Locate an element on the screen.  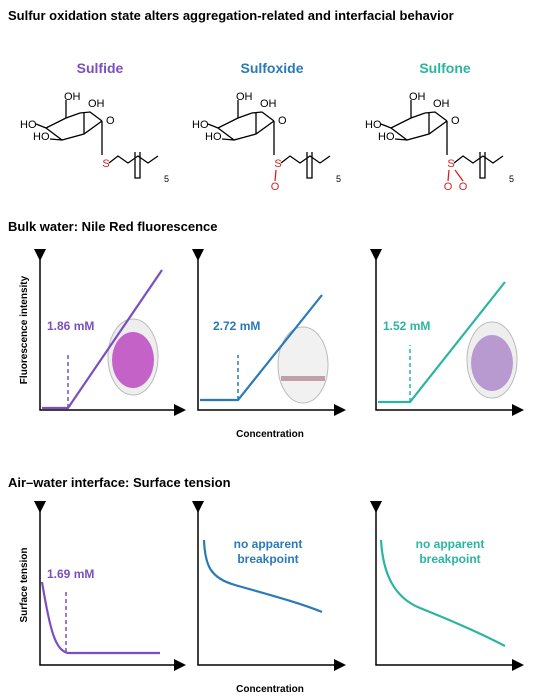
y-axis-label: Surface tension is located at coordinates (24, 584).